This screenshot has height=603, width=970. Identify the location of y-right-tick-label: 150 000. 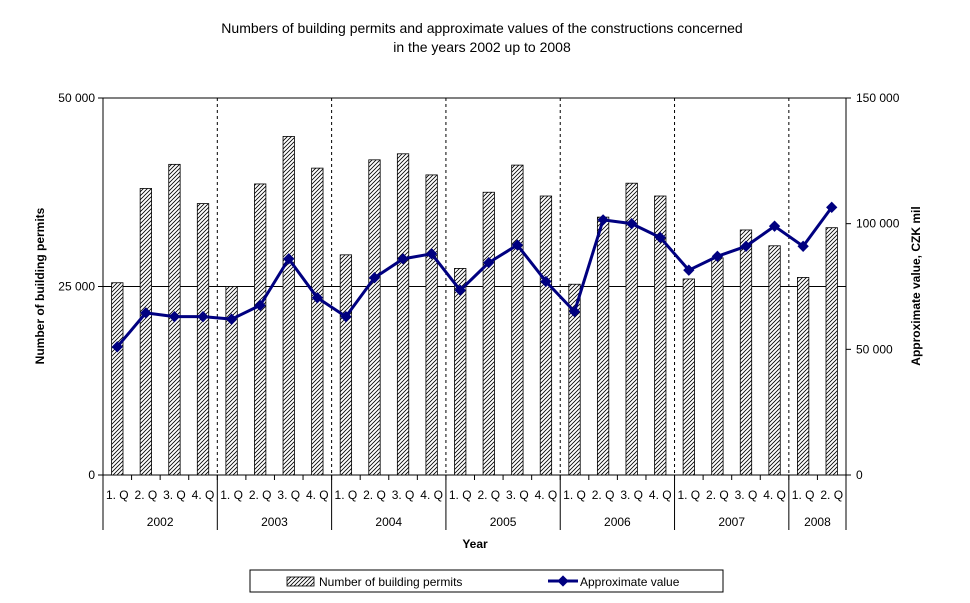
(878, 98).